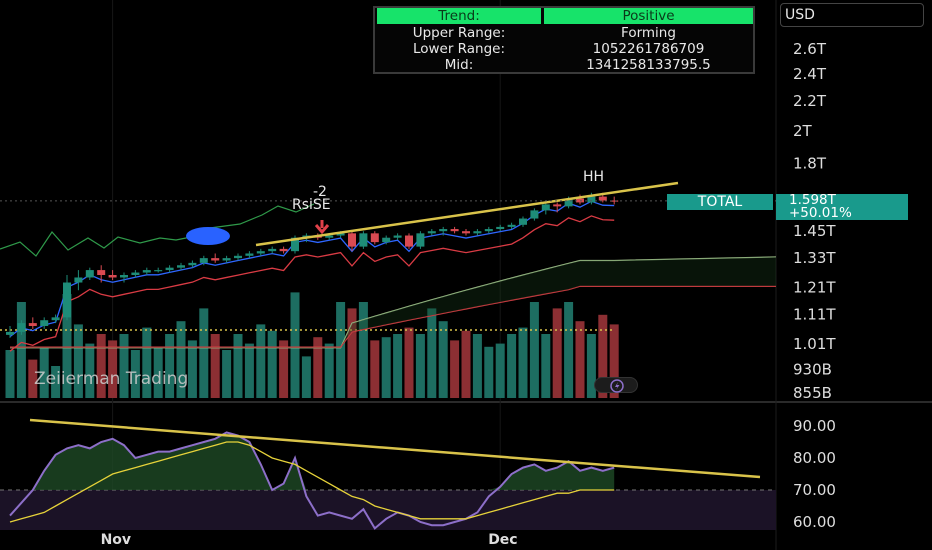 The image size is (932, 550). Describe the element at coordinates (814, 344) in the screenshot. I see `price-tick-label: 1.01T` at that location.